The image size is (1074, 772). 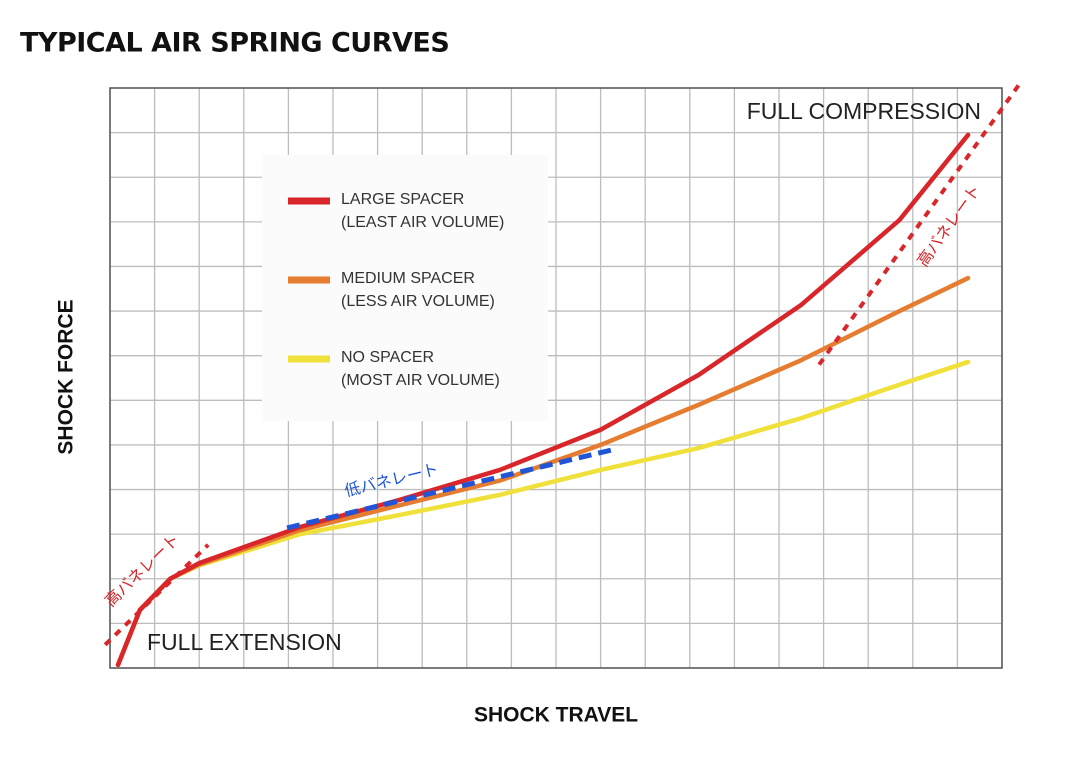 I want to click on legend-label: LARGE SPACER, so click(x=402, y=199).